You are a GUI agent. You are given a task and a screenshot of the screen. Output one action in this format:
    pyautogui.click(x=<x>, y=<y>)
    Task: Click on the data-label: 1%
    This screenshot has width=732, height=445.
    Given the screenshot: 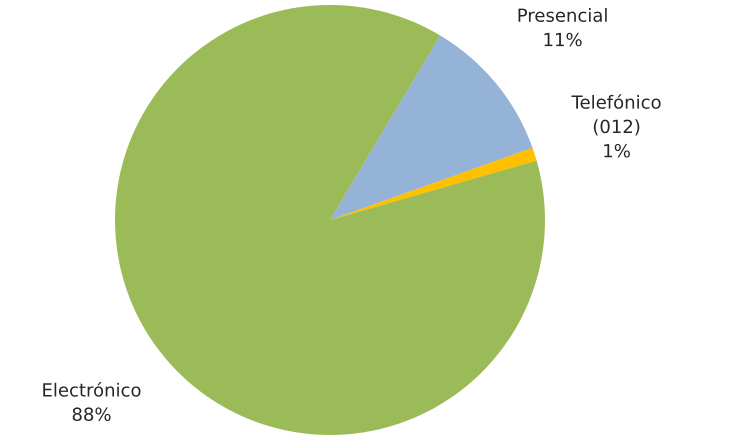 What is the action you would take?
    pyautogui.click(x=617, y=151)
    